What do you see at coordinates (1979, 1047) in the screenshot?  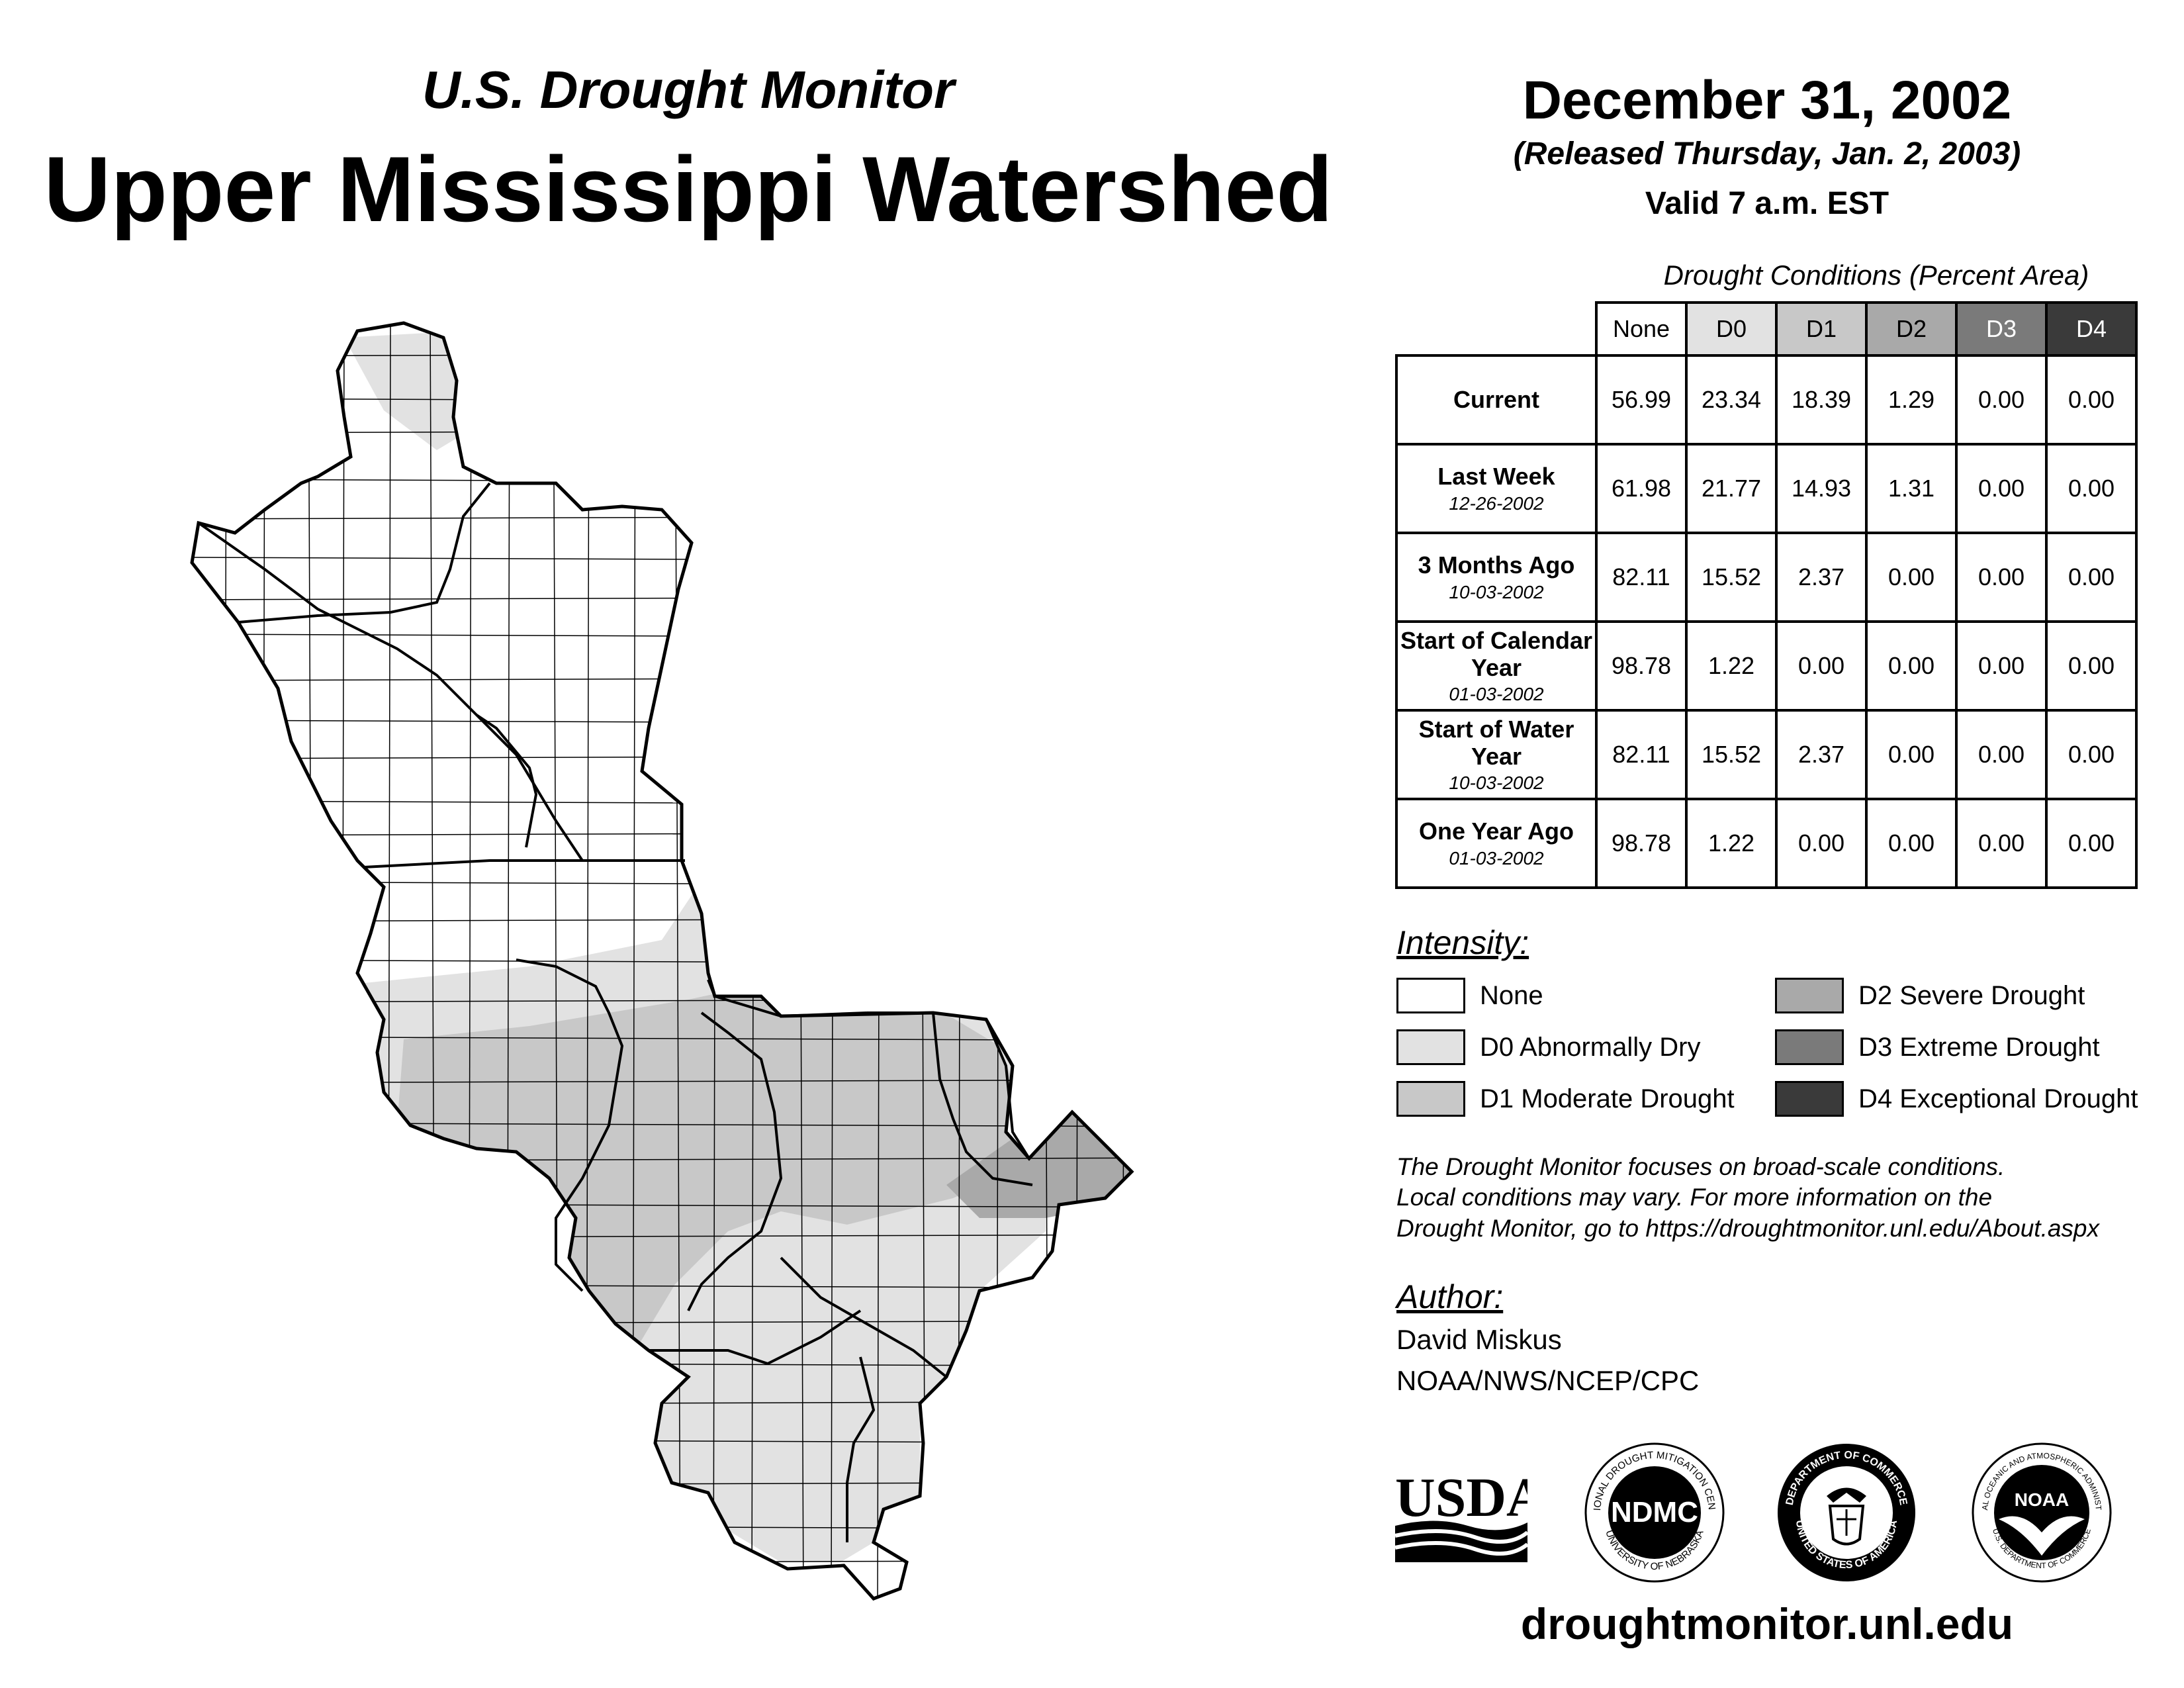 I see `legend-label: D3 Extreme Drought` at bounding box center [1979, 1047].